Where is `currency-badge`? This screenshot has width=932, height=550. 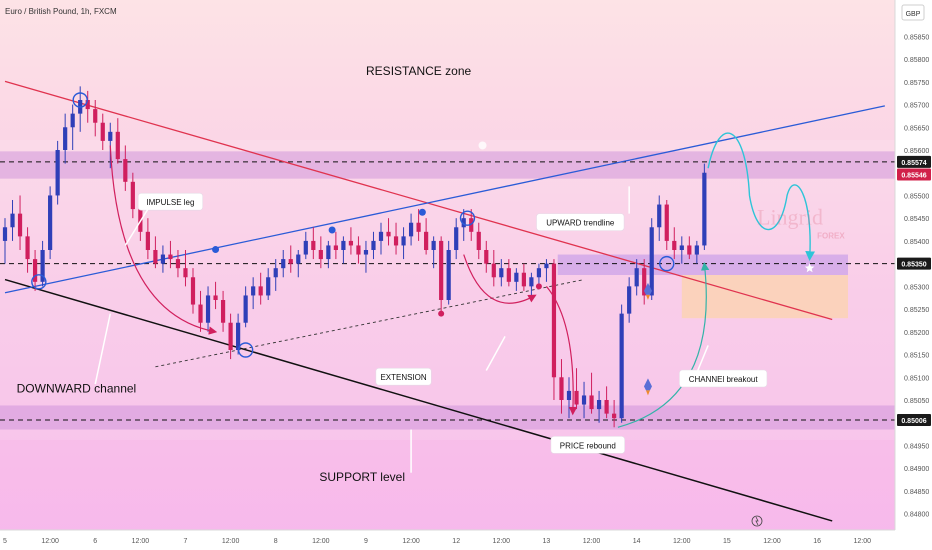
currency-badge is located at coordinates (913, 12).